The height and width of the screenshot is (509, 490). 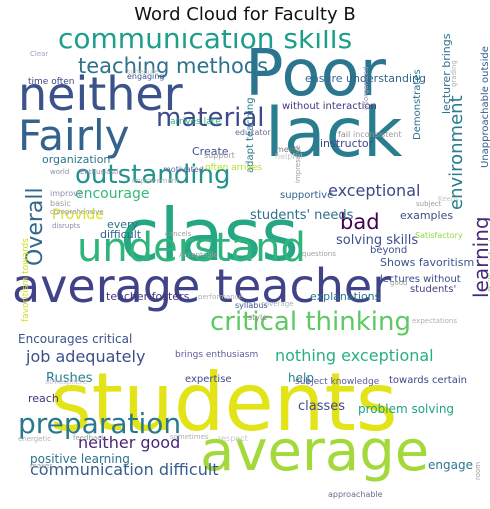 I want to click on word-problem-solving: problem solving, so click(x=406, y=409).